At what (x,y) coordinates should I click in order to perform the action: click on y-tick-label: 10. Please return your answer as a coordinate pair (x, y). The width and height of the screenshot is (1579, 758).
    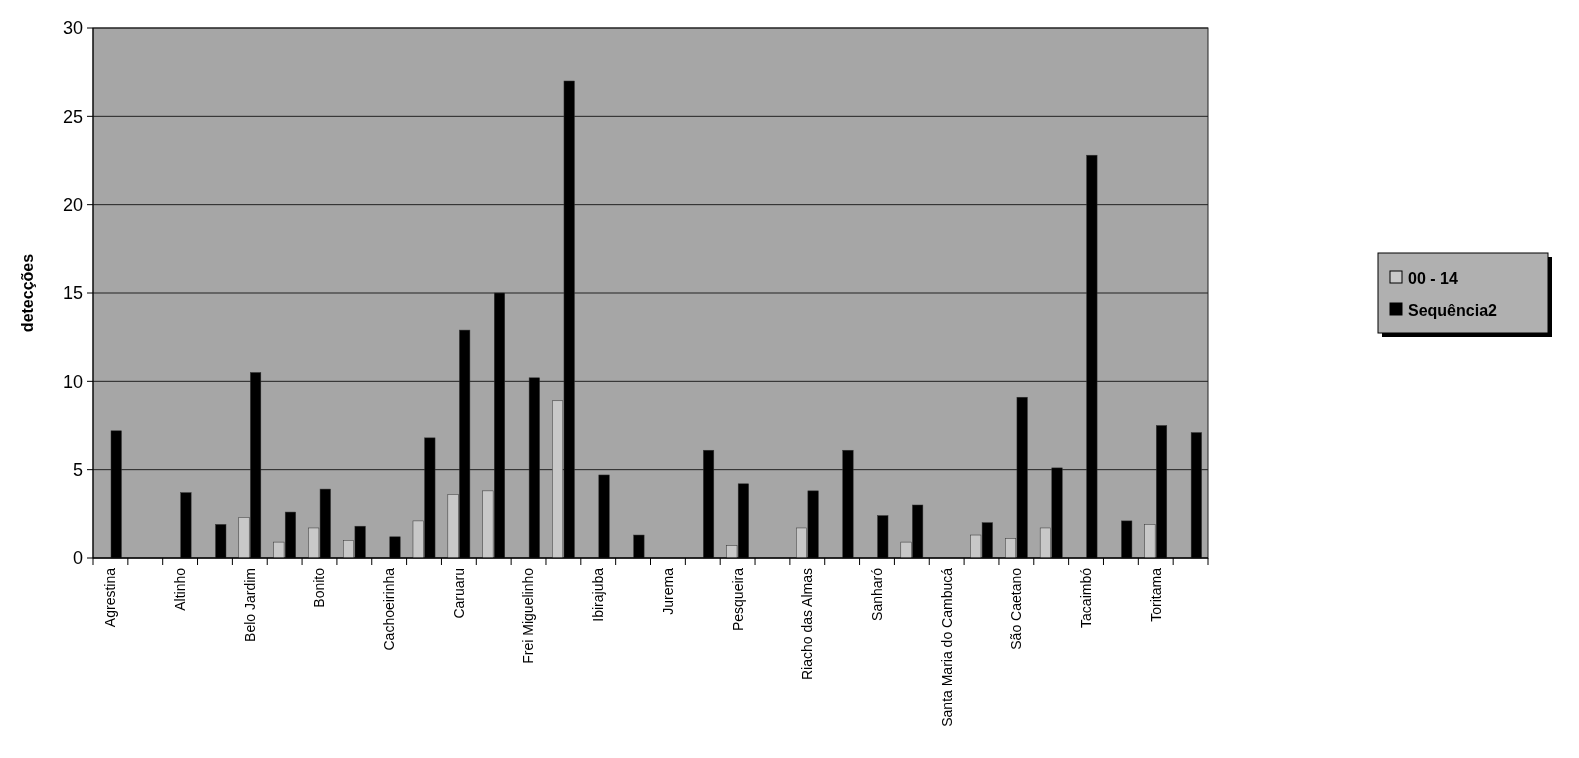
    Looking at the image, I should click on (72, 381).